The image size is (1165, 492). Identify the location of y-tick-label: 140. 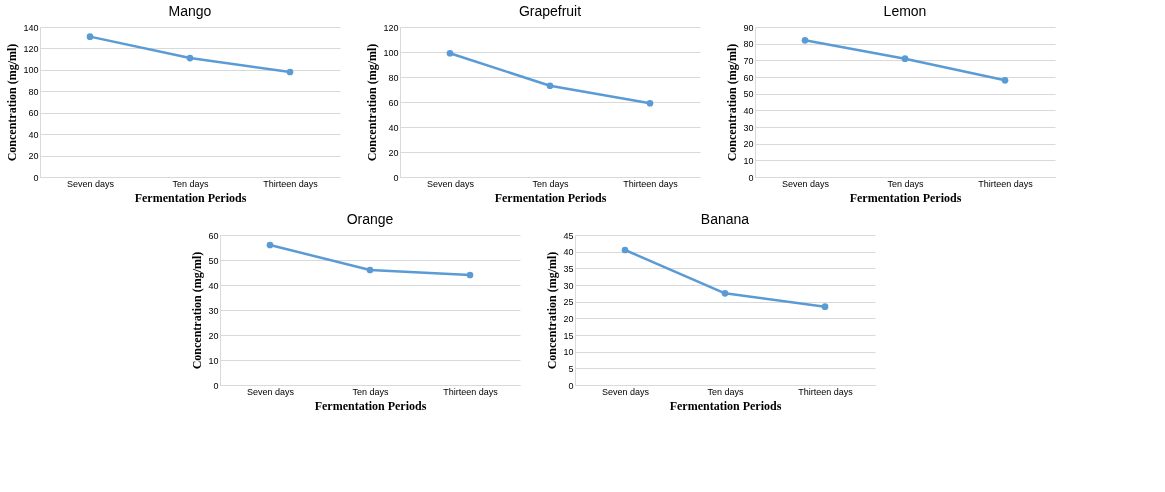
(31, 27).